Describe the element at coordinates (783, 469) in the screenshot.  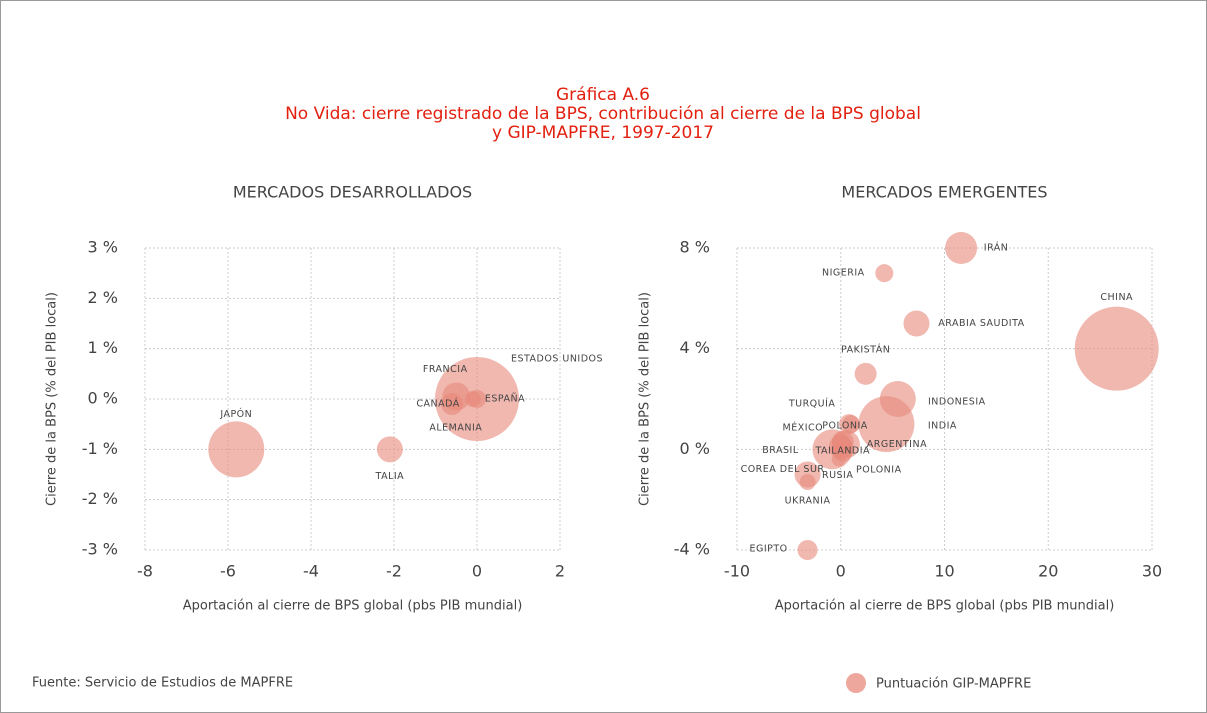
I see `point-label: COREA DEL SUR` at that location.